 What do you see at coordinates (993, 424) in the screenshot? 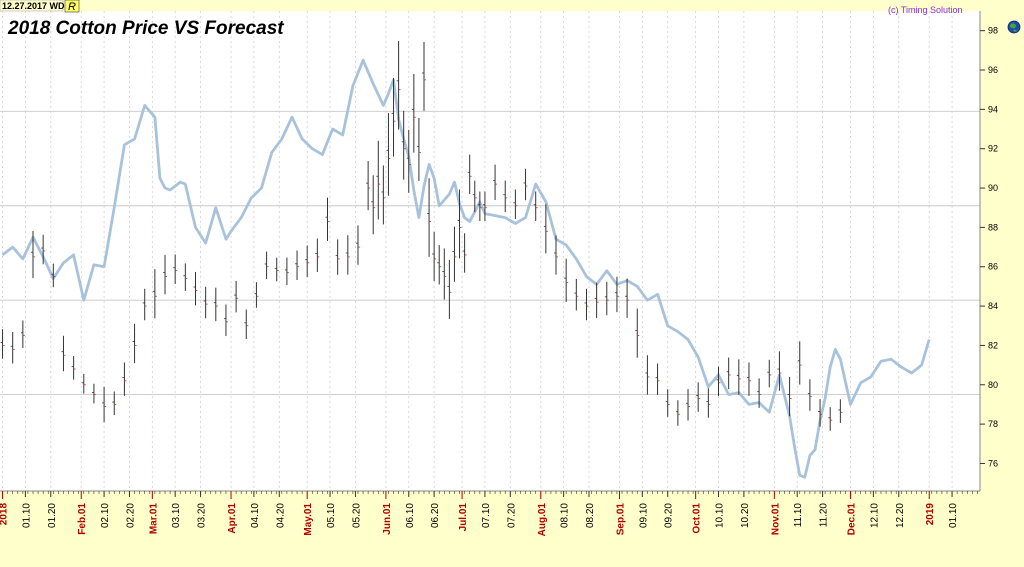
I see `y-tick-label: 78` at bounding box center [993, 424].